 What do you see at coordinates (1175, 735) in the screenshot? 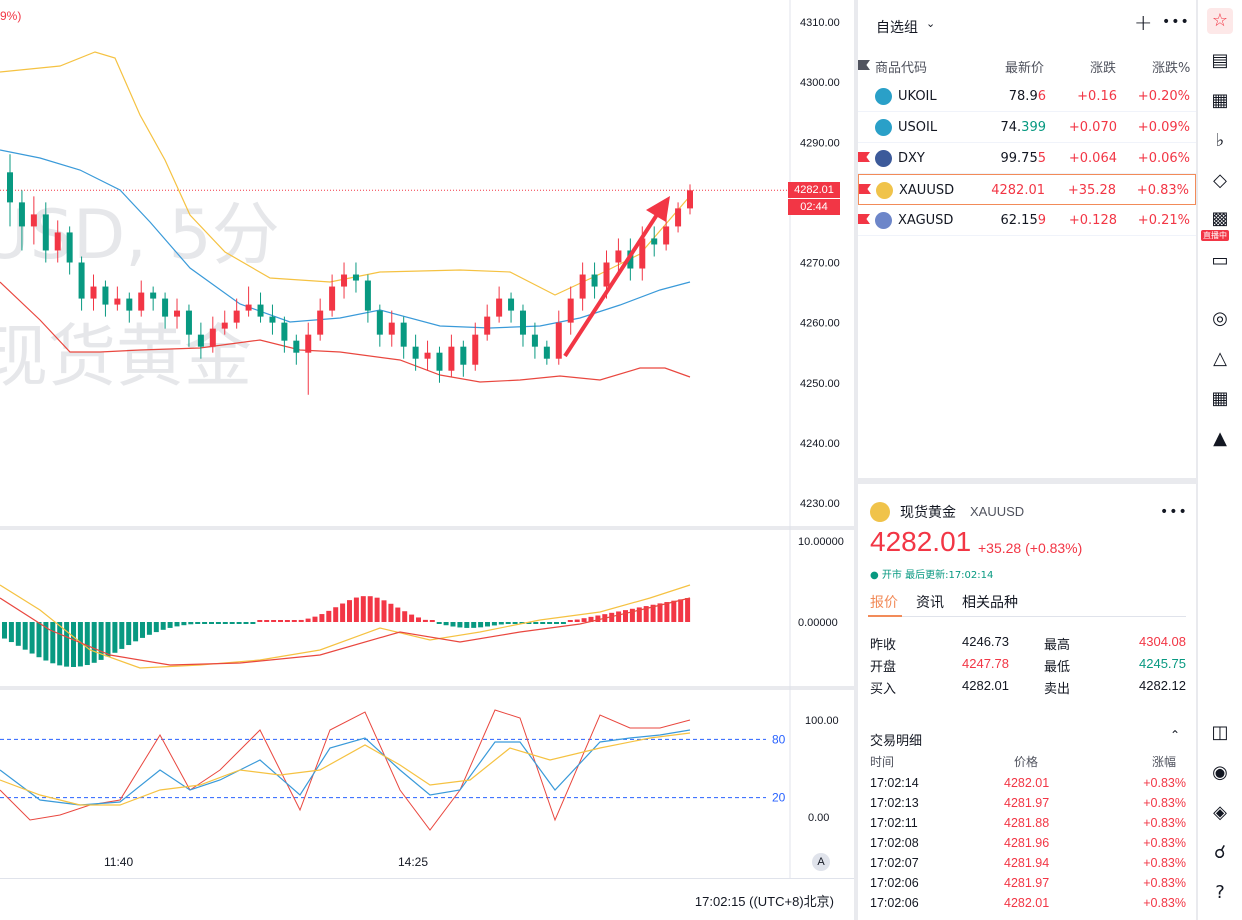
I see `chevron-up-icon: ⌃` at bounding box center [1175, 735].